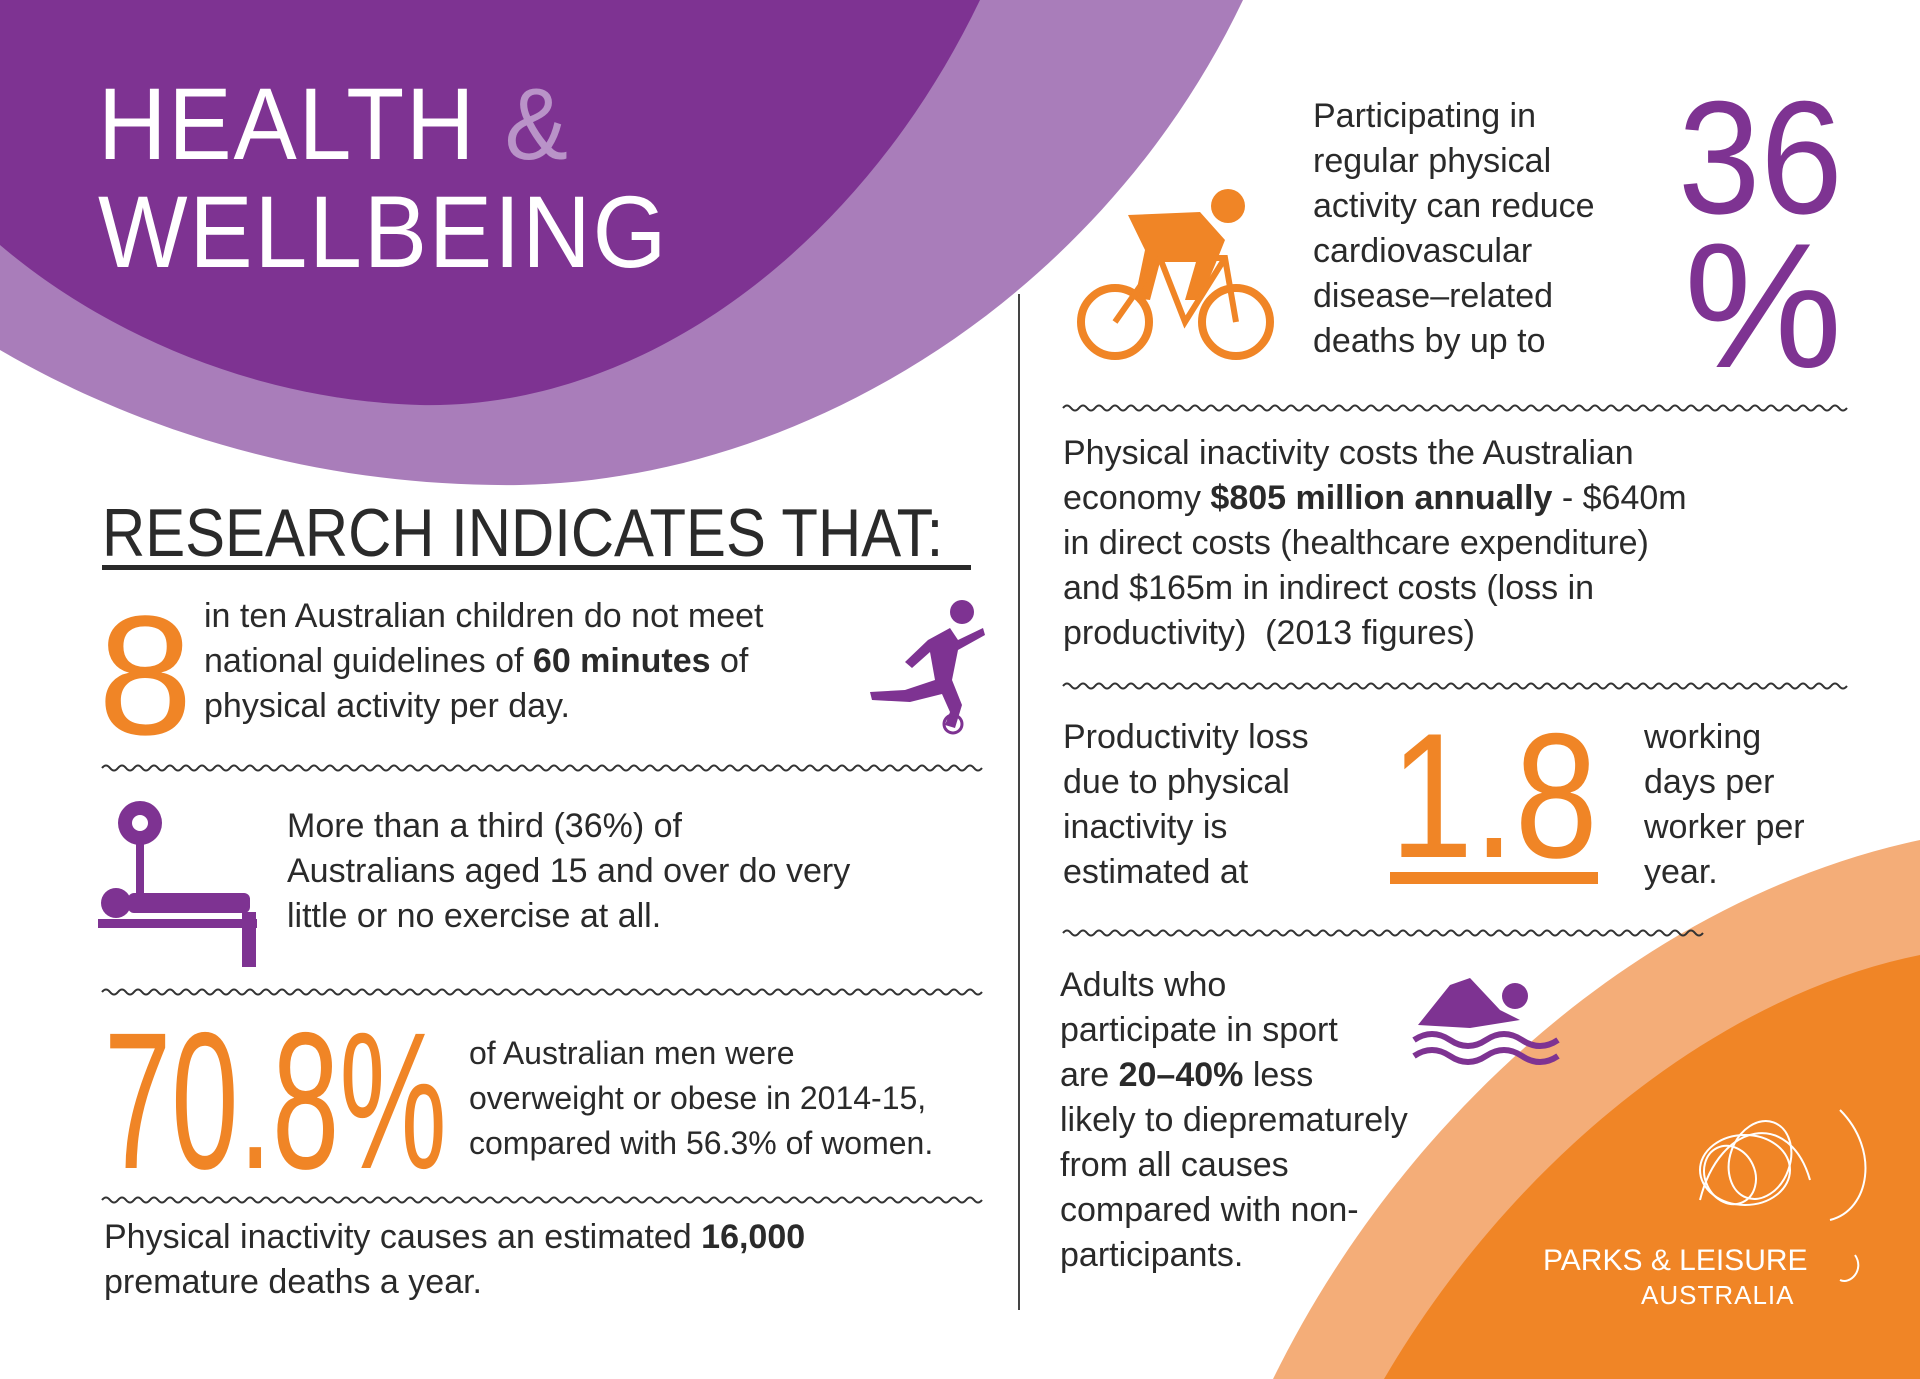 Image resolution: width=1920 pixels, height=1379 pixels. I want to click on text-line: and $165m in indirect costs (loss in, so click(1329, 588).